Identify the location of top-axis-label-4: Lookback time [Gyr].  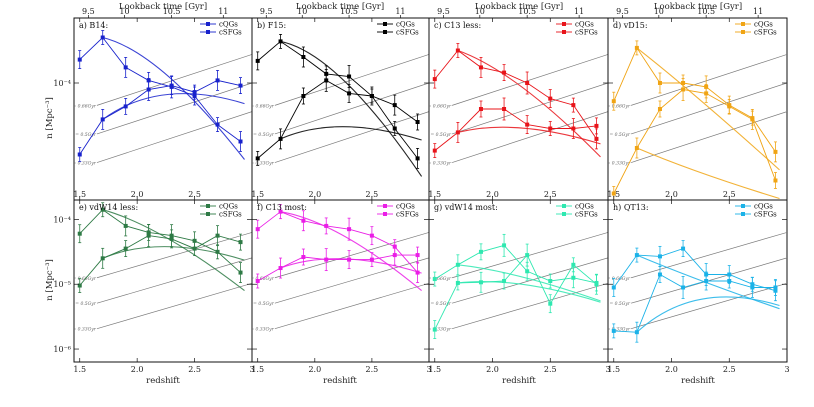
(698, 7).